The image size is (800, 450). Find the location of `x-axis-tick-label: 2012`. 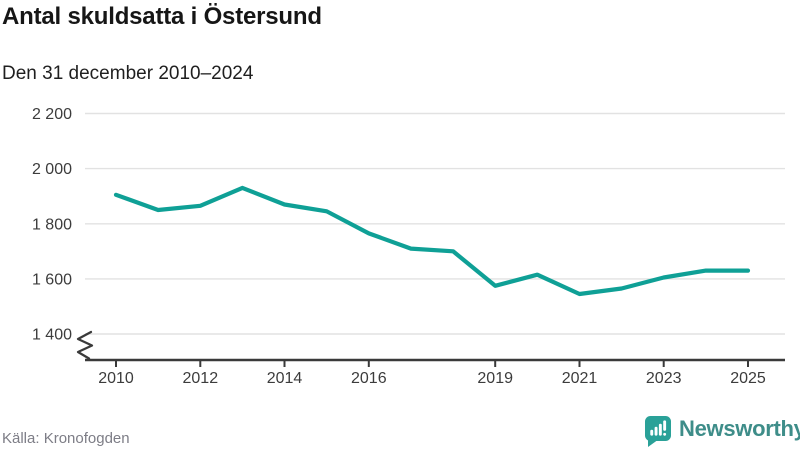

x-axis-tick-label: 2012 is located at coordinates (201, 378).